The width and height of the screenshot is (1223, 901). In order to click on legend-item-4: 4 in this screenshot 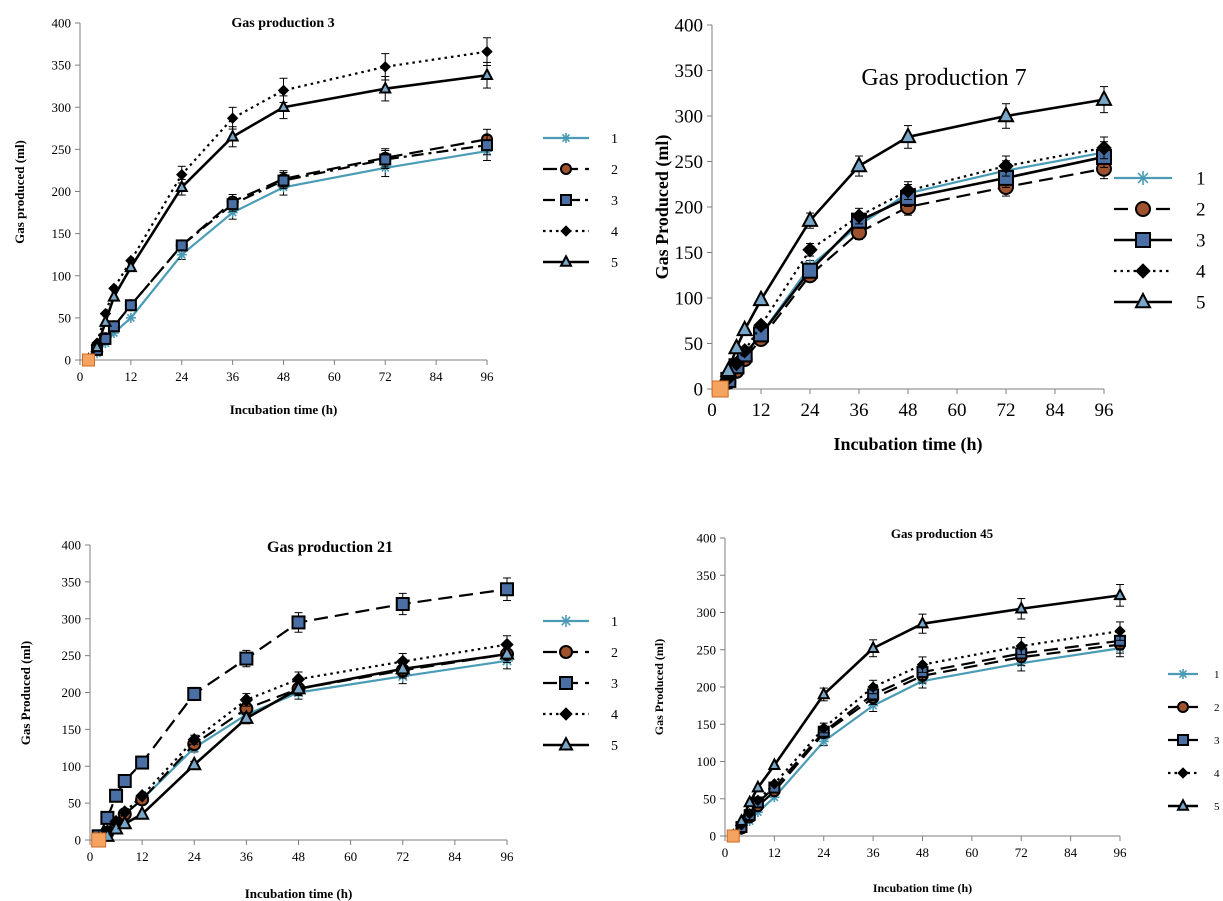, I will do `click(1160, 272)`.